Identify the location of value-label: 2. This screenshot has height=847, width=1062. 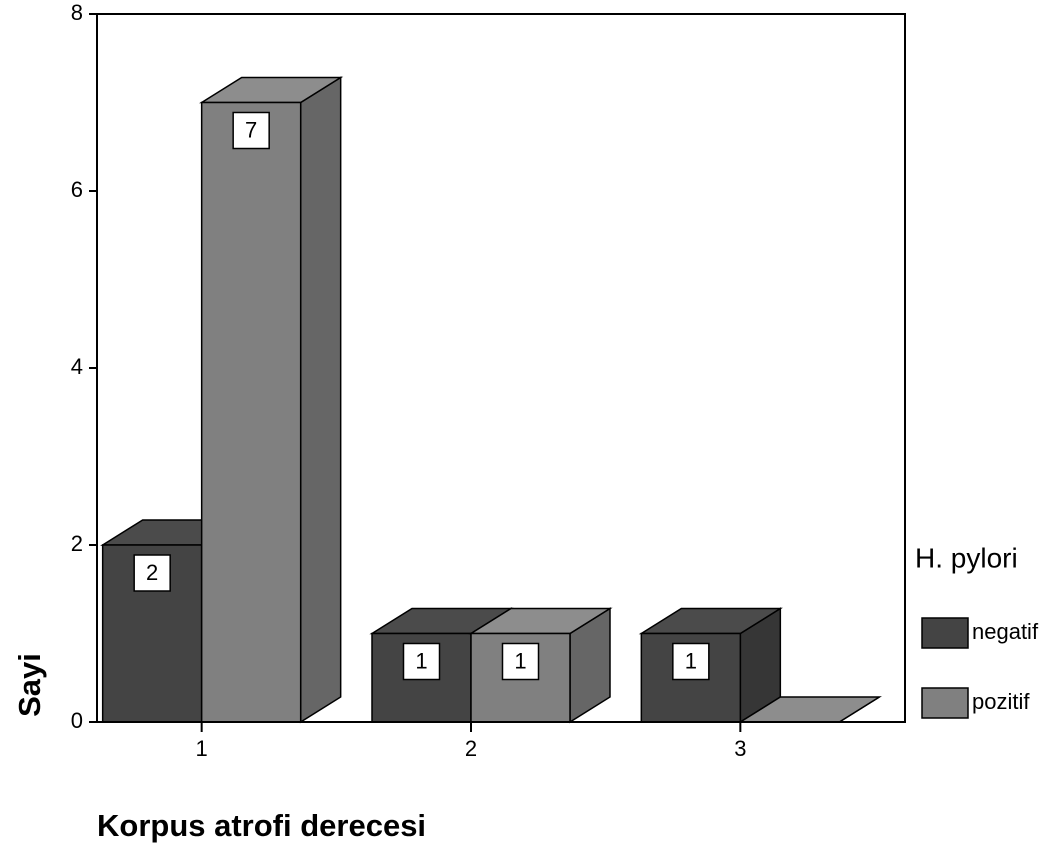
(152, 572).